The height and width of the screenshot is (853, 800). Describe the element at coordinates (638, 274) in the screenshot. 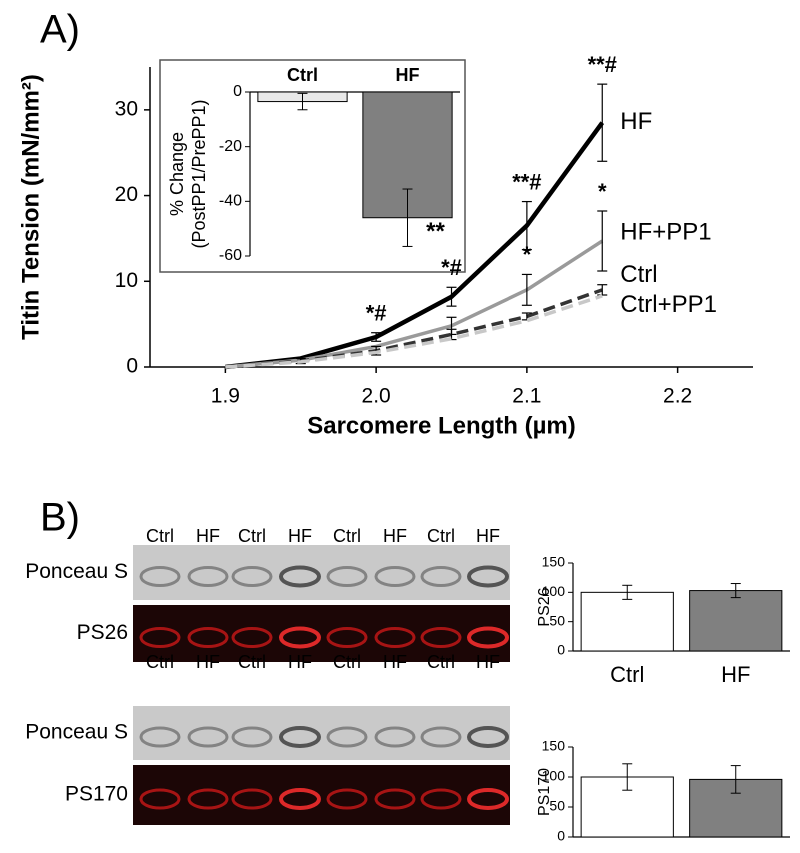

I see `legend-entry: Ctrl` at that location.